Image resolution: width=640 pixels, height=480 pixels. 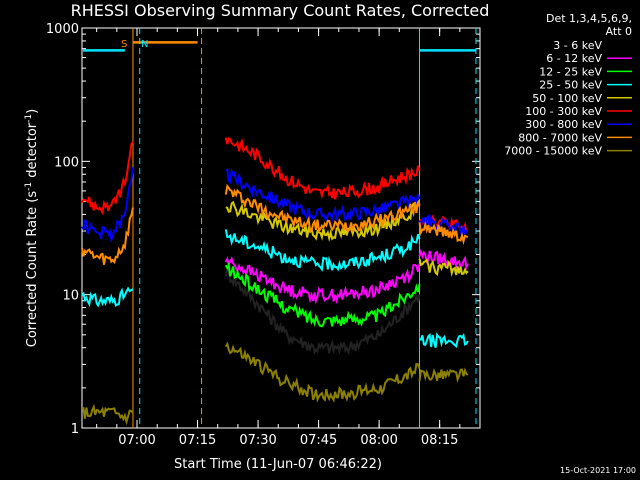 What do you see at coordinates (278, 464) in the screenshot?
I see `x-axis-label: Start Time (11-Jun-07 06:46:22)` at bounding box center [278, 464].